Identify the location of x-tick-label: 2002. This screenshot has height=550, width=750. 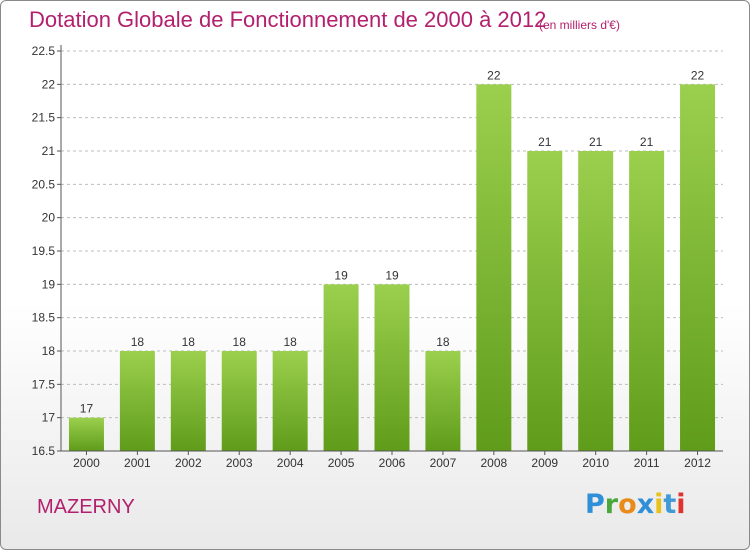
(188, 463).